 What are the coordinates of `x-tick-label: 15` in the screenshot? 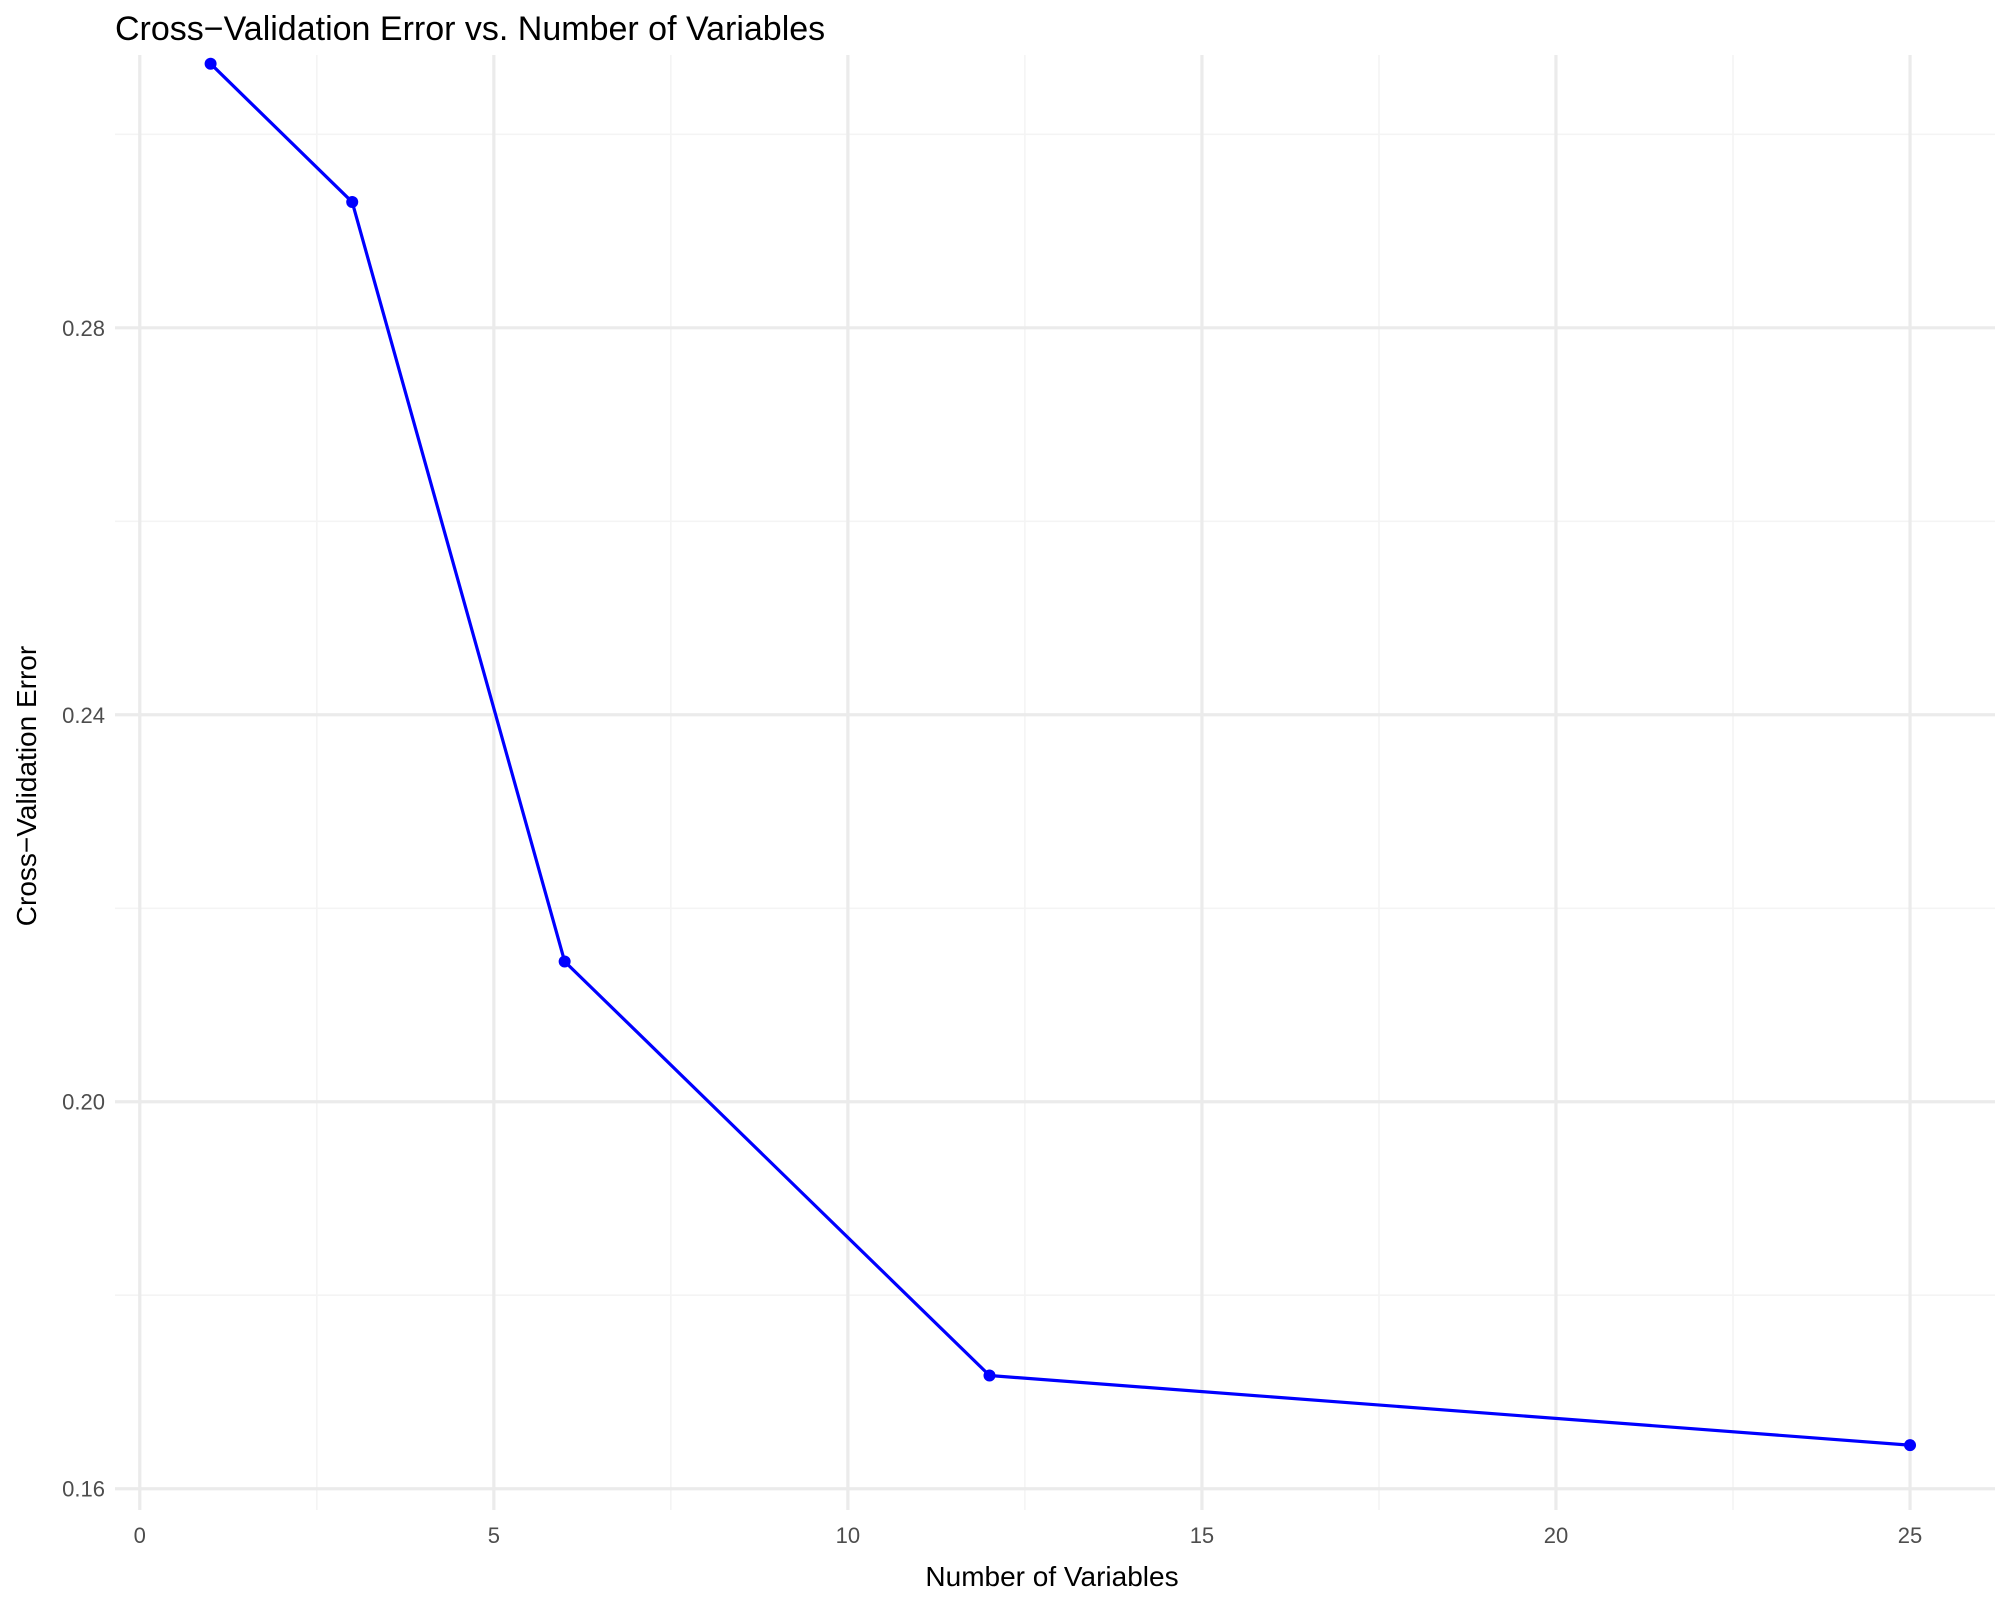 It's located at (1202, 1535).